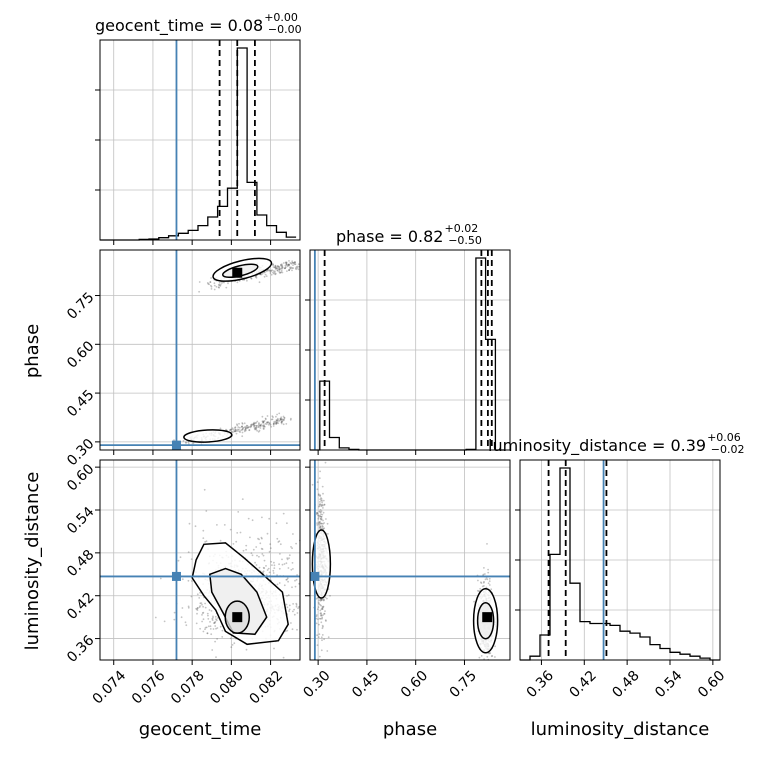  Describe the element at coordinates (80, 452) in the screenshot. I see `y-tick-label: 0.30` at that location.